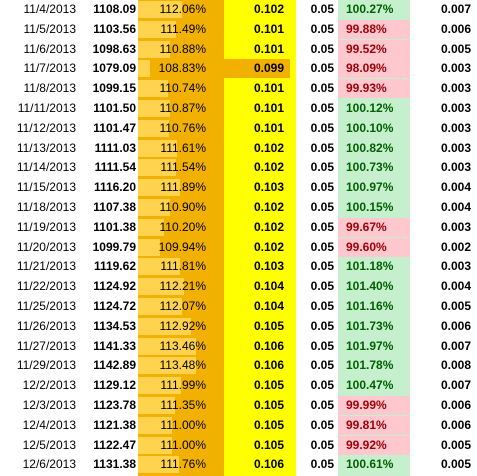 This screenshot has height=476, width=477. Describe the element at coordinates (183, 464) in the screenshot. I see `percent-cell: 111.76%` at that location.